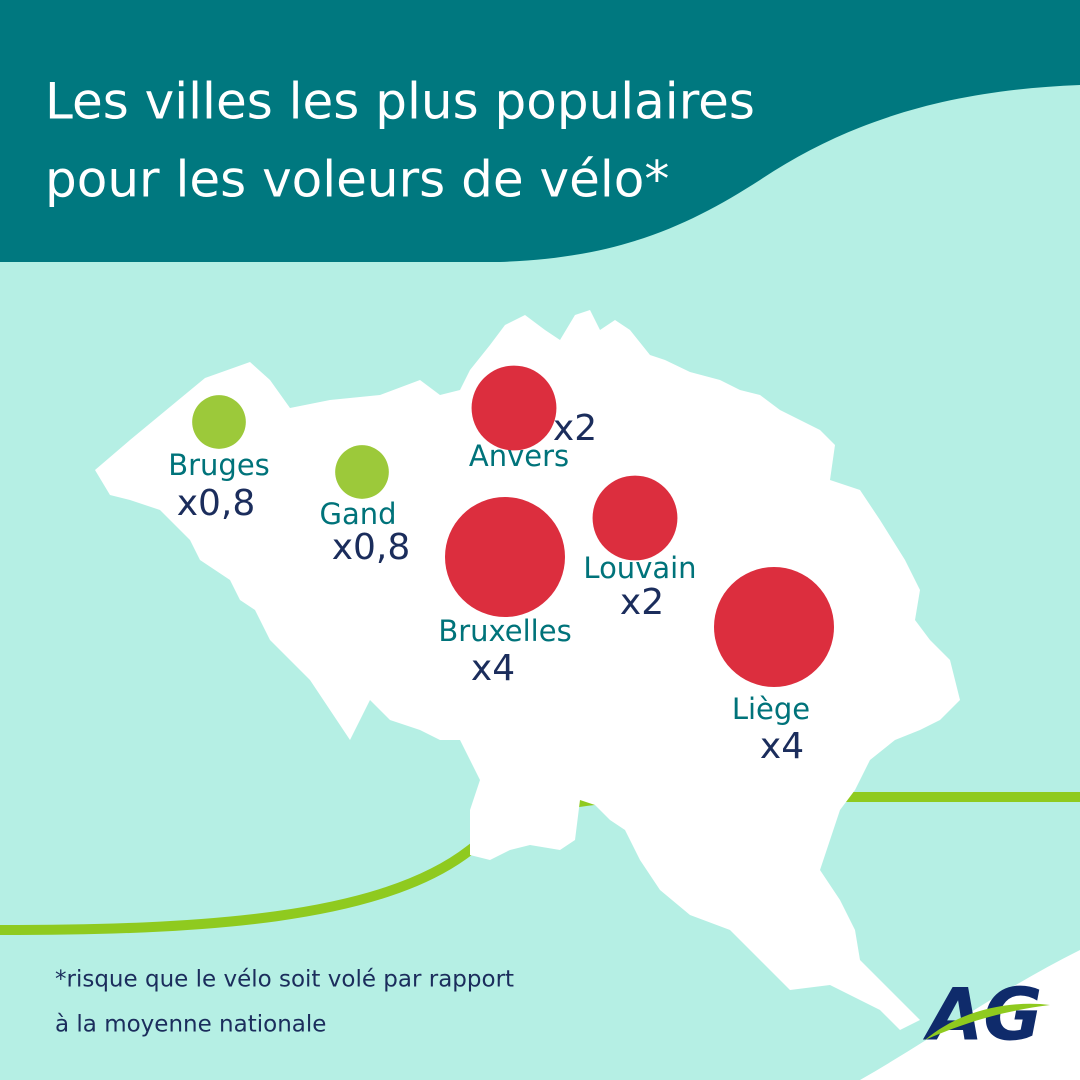 The height and width of the screenshot is (1080, 1080). What do you see at coordinates (771, 709) in the screenshot?
I see `city-name: Liège` at bounding box center [771, 709].